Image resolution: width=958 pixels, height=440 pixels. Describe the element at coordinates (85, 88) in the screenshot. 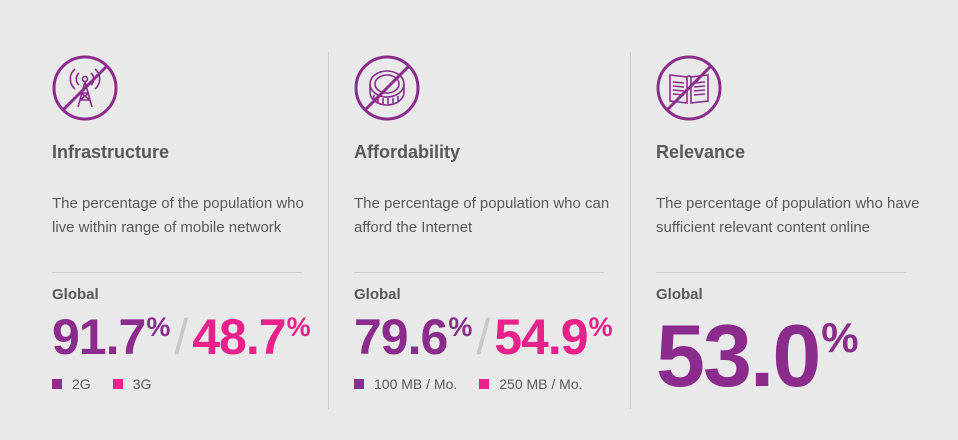

I see `no-signal-tower-icon` at that location.